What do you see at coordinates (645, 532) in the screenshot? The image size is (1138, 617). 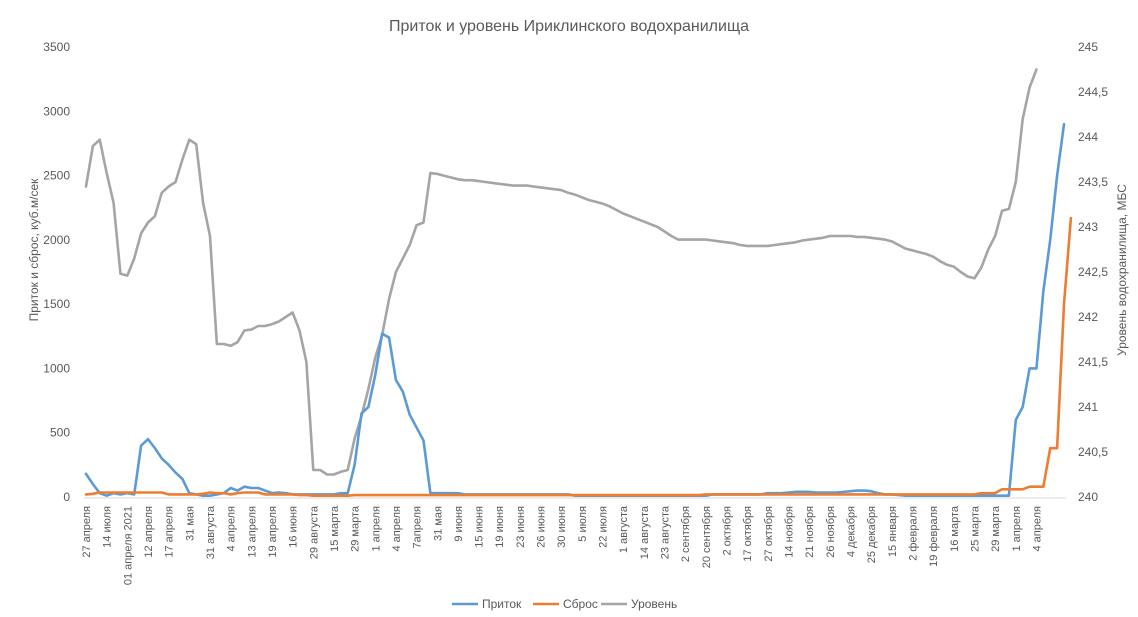 I see `x-tick-label: 14 августа` at bounding box center [645, 532].